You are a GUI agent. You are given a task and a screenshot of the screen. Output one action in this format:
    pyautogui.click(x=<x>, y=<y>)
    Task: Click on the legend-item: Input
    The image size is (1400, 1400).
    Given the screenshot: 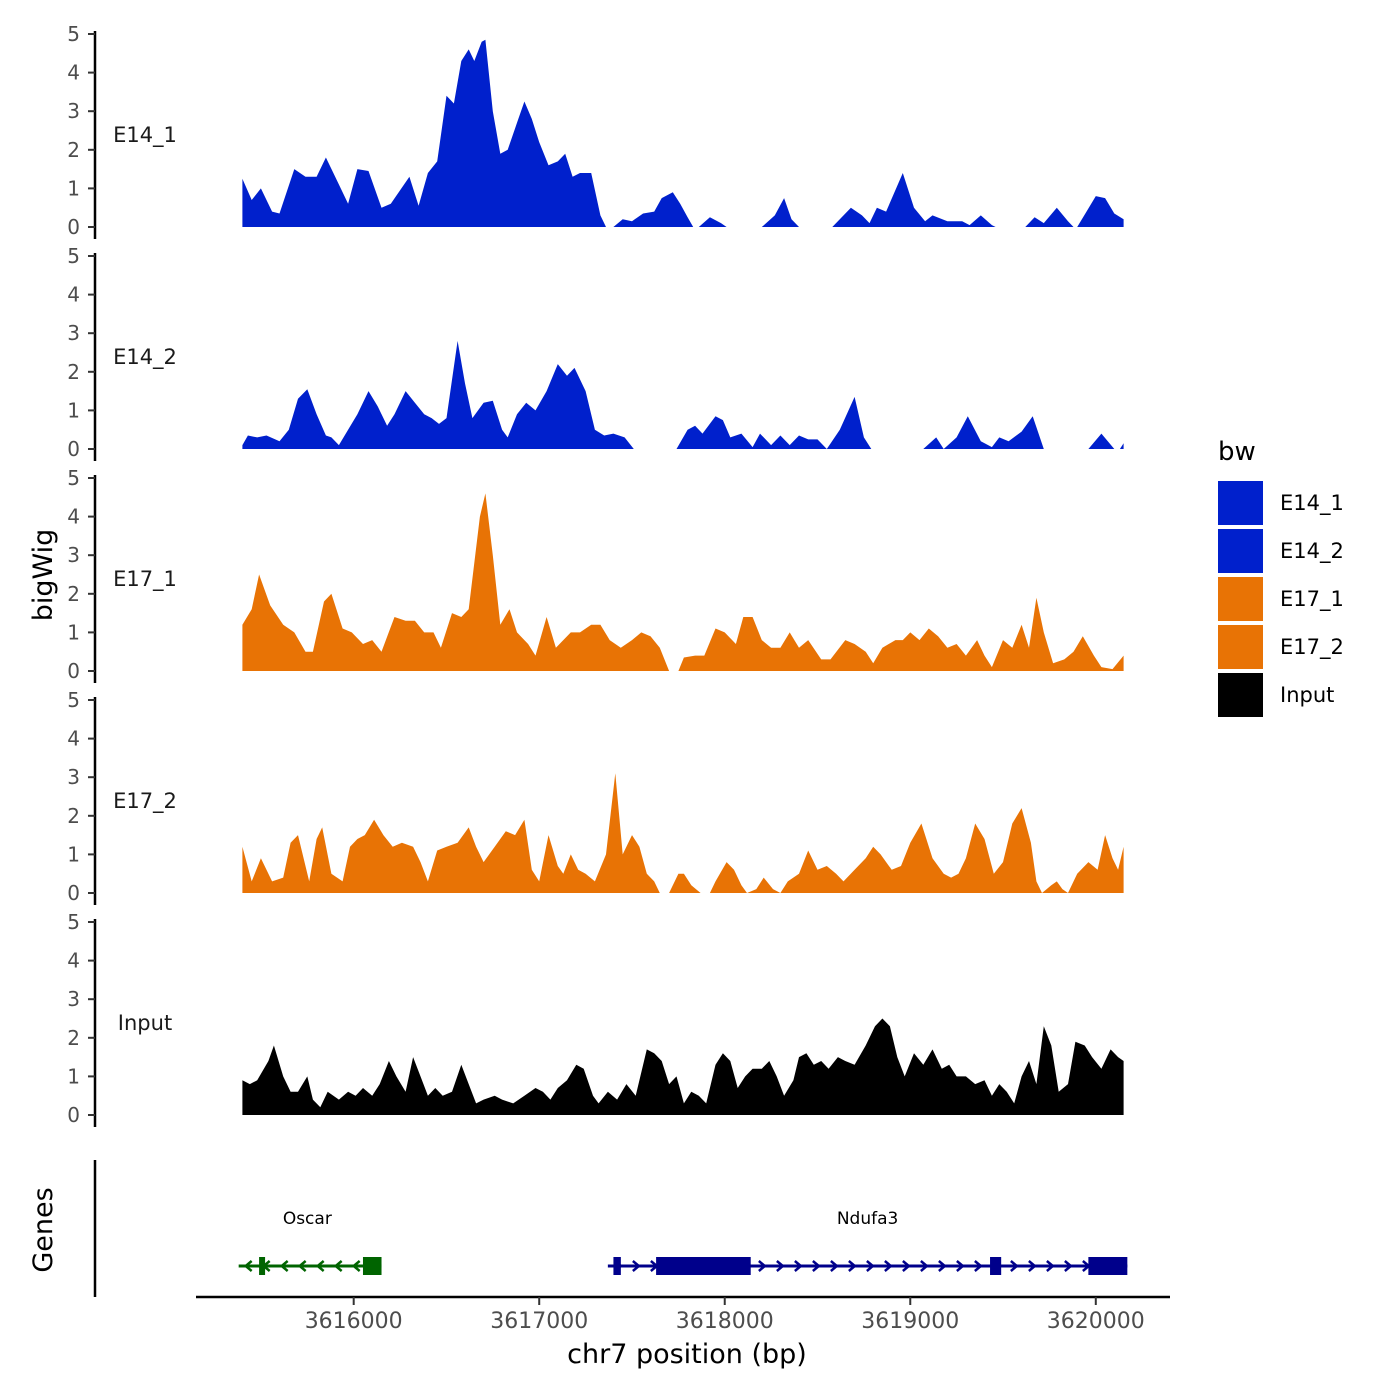 What is the action you would take?
    pyautogui.click(x=1276, y=695)
    